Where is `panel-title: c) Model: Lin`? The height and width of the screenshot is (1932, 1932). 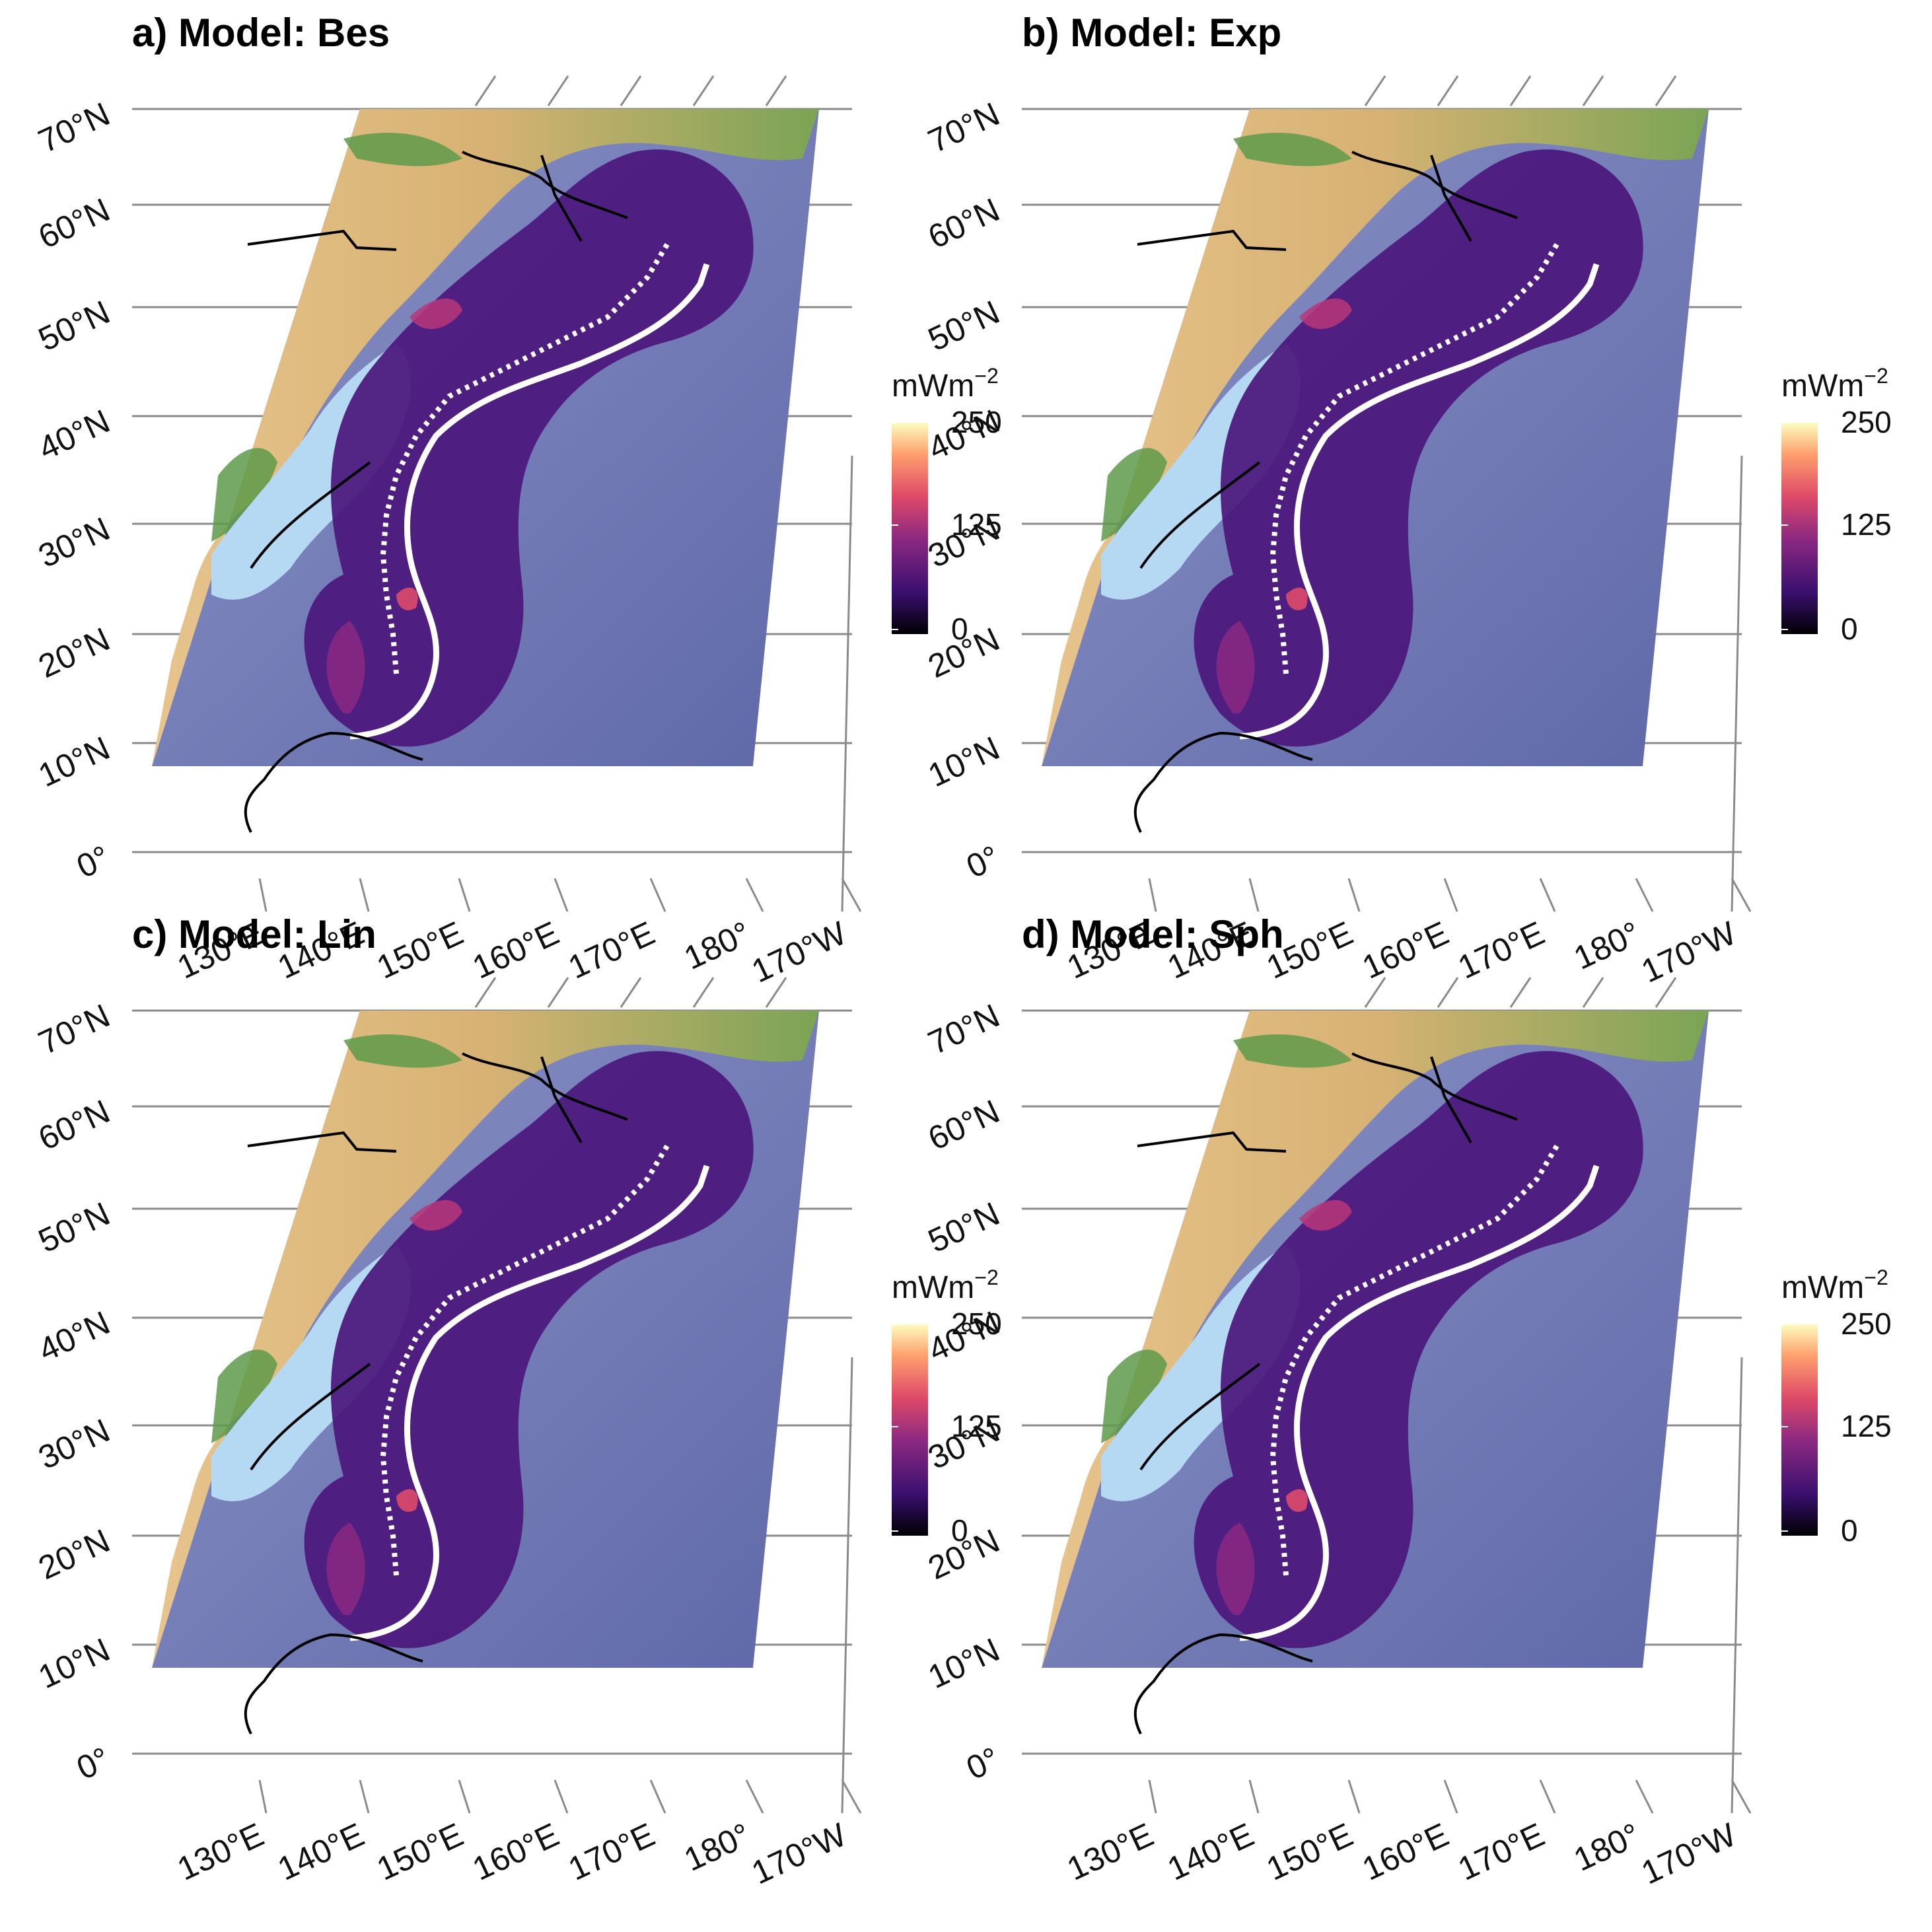 panel-title: c) Model: Lin is located at coordinates (254, 934).